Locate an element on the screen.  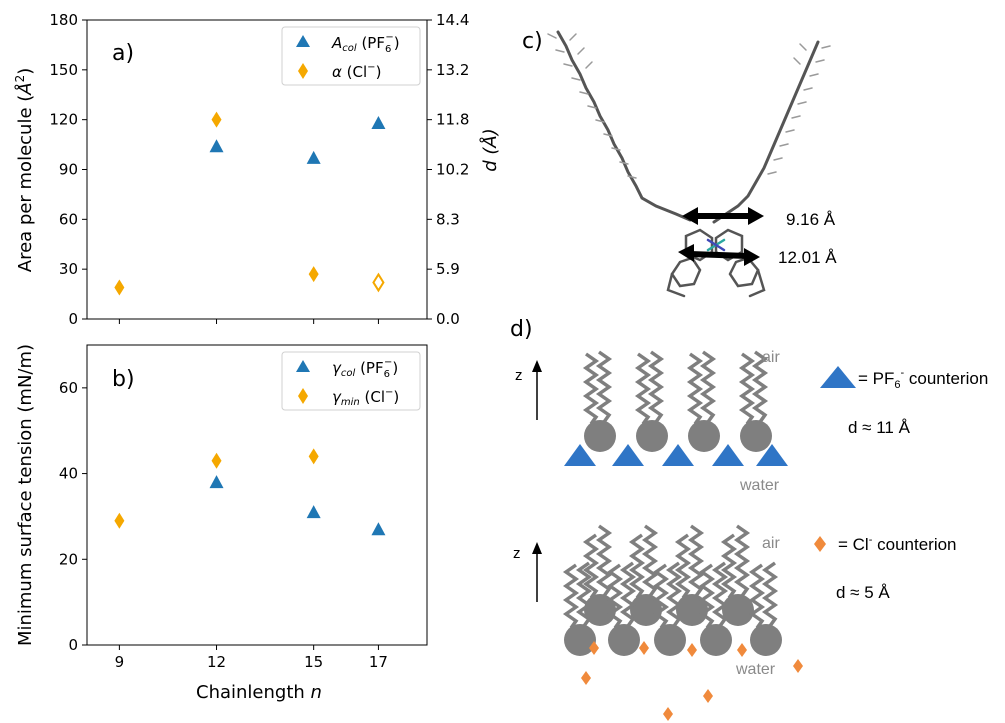
d-label-top: d ≈ 11 Å is located at coordinates (879, 427).